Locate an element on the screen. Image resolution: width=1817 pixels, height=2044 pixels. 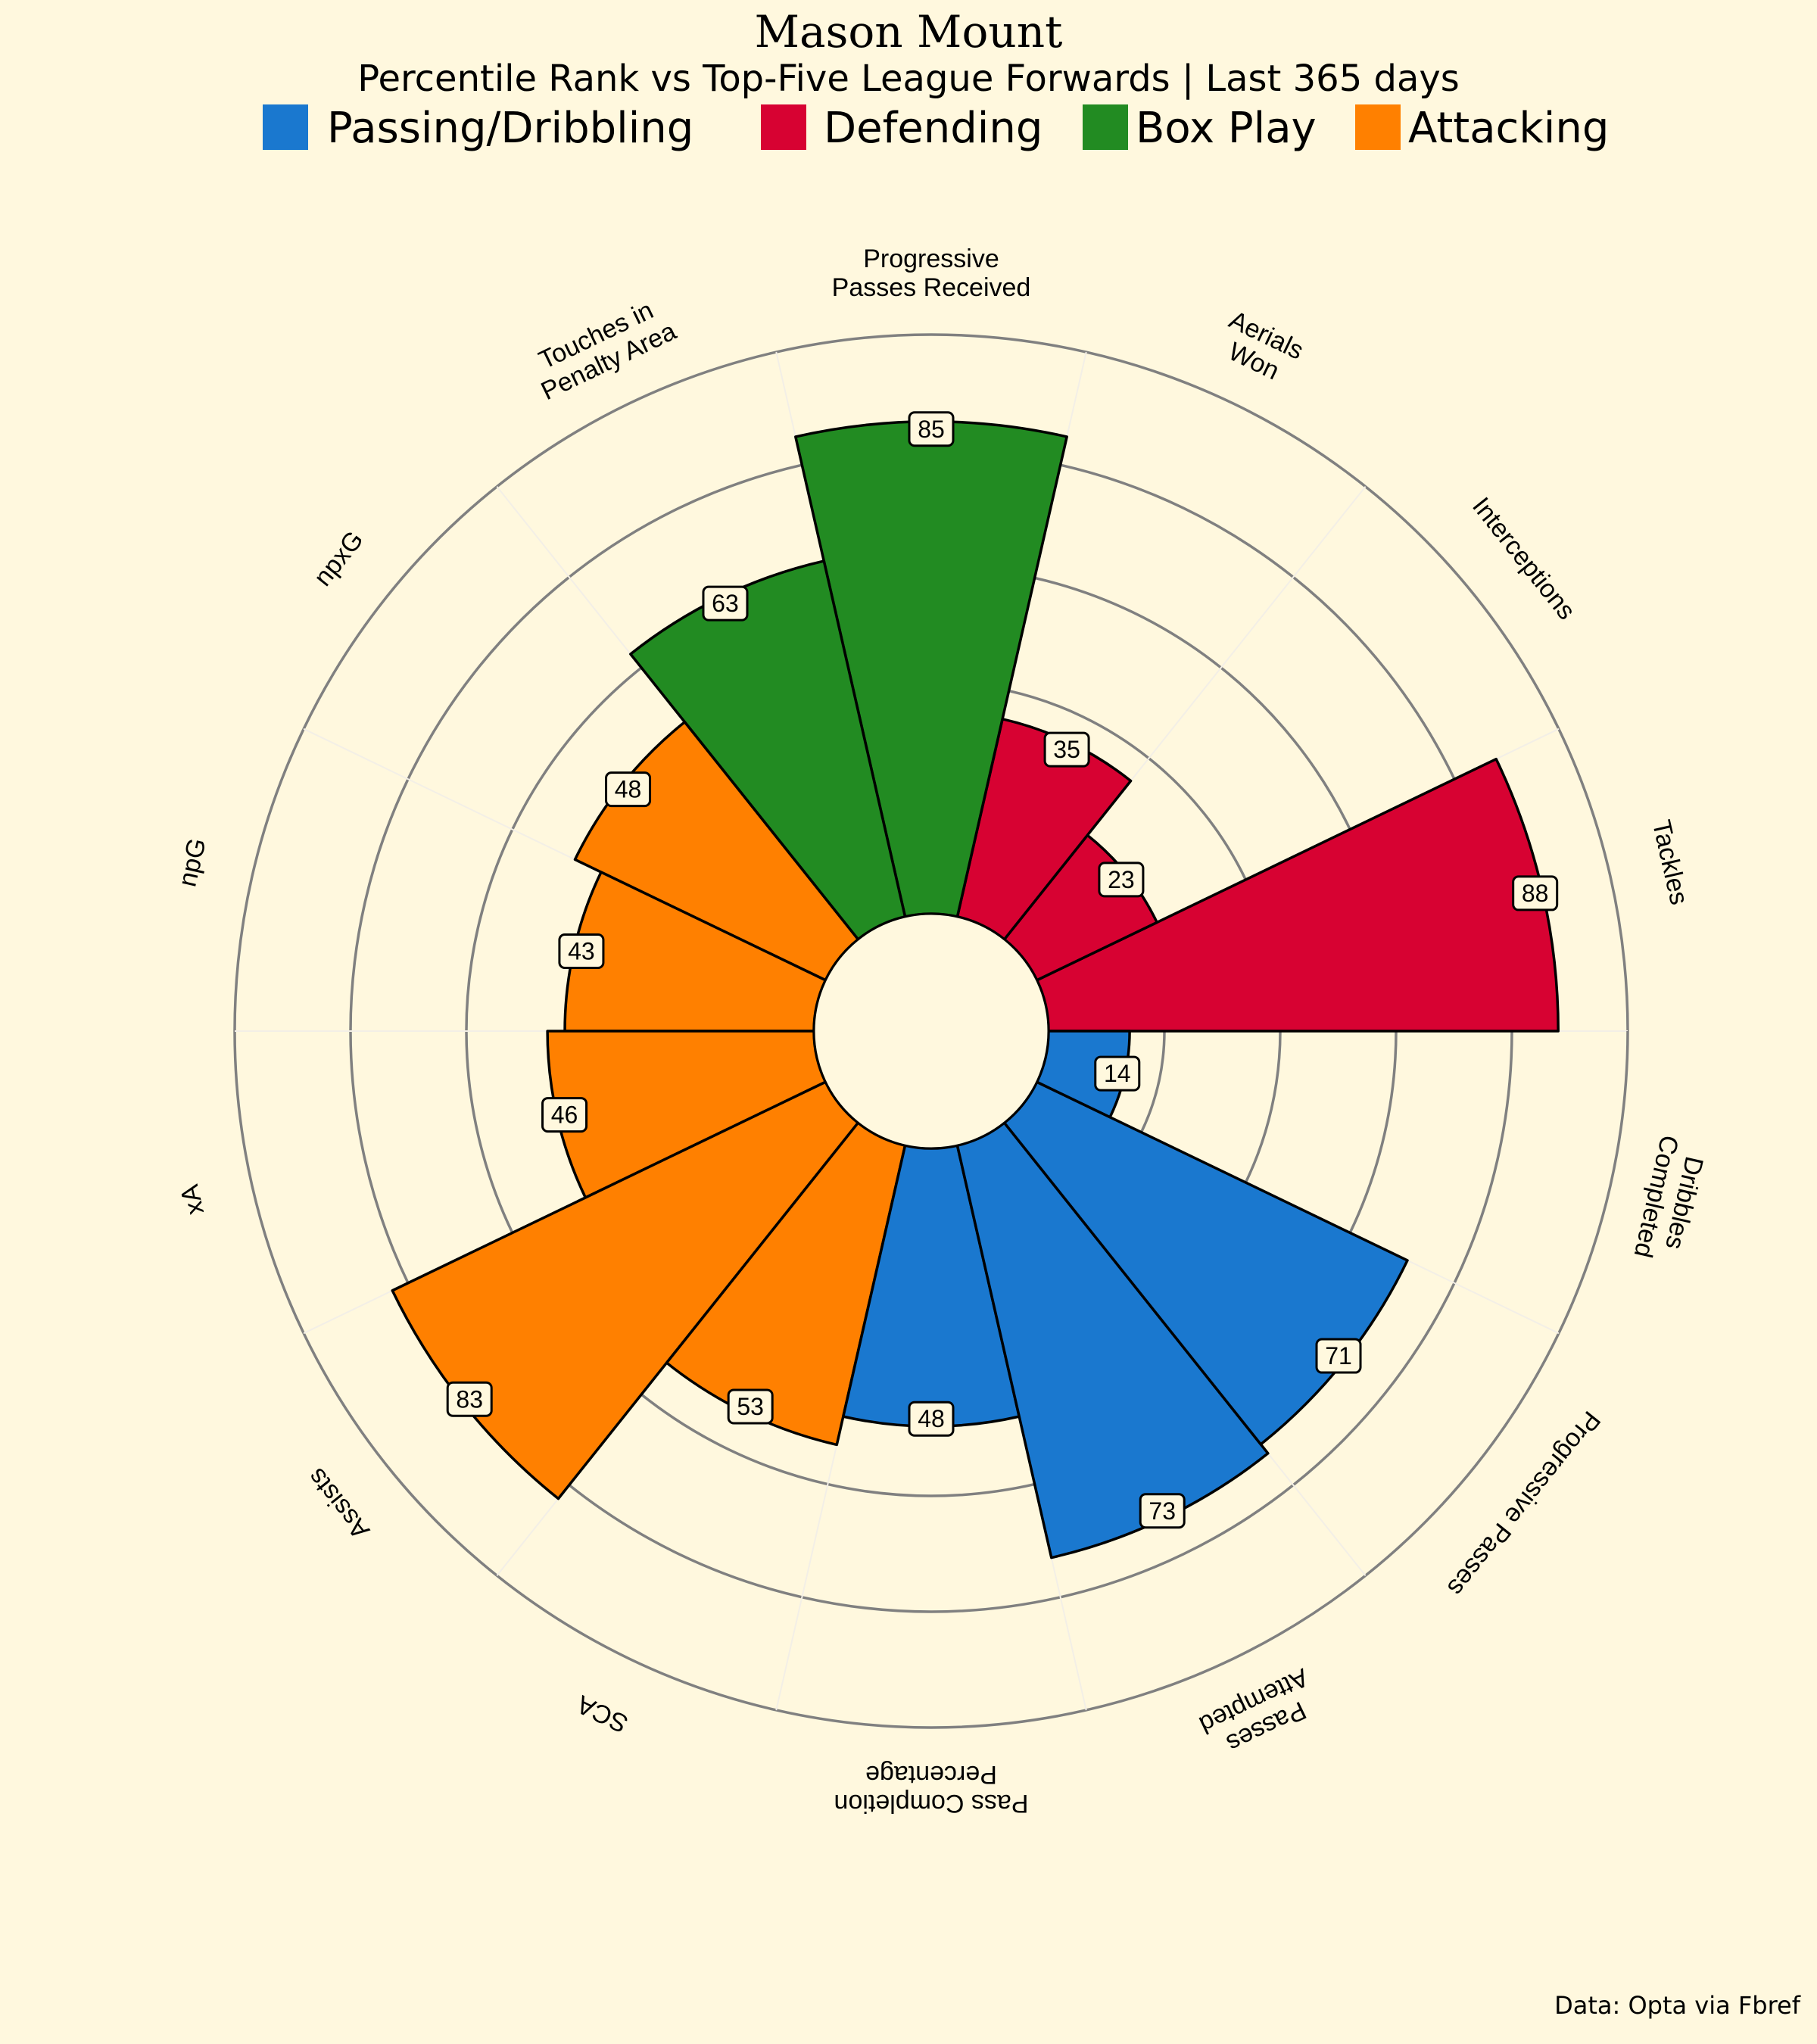
value-text-progressive-passes-received: 85 is located at coordinates (931, 429).